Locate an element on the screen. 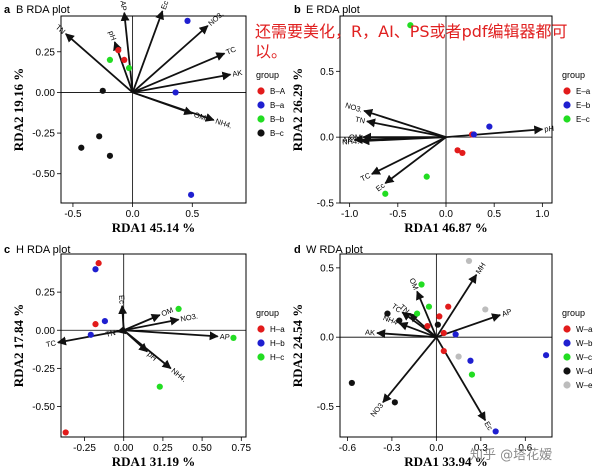 The image size is (600, 475). y-tick-label: 0.25 is located at coordinates (46, 293).